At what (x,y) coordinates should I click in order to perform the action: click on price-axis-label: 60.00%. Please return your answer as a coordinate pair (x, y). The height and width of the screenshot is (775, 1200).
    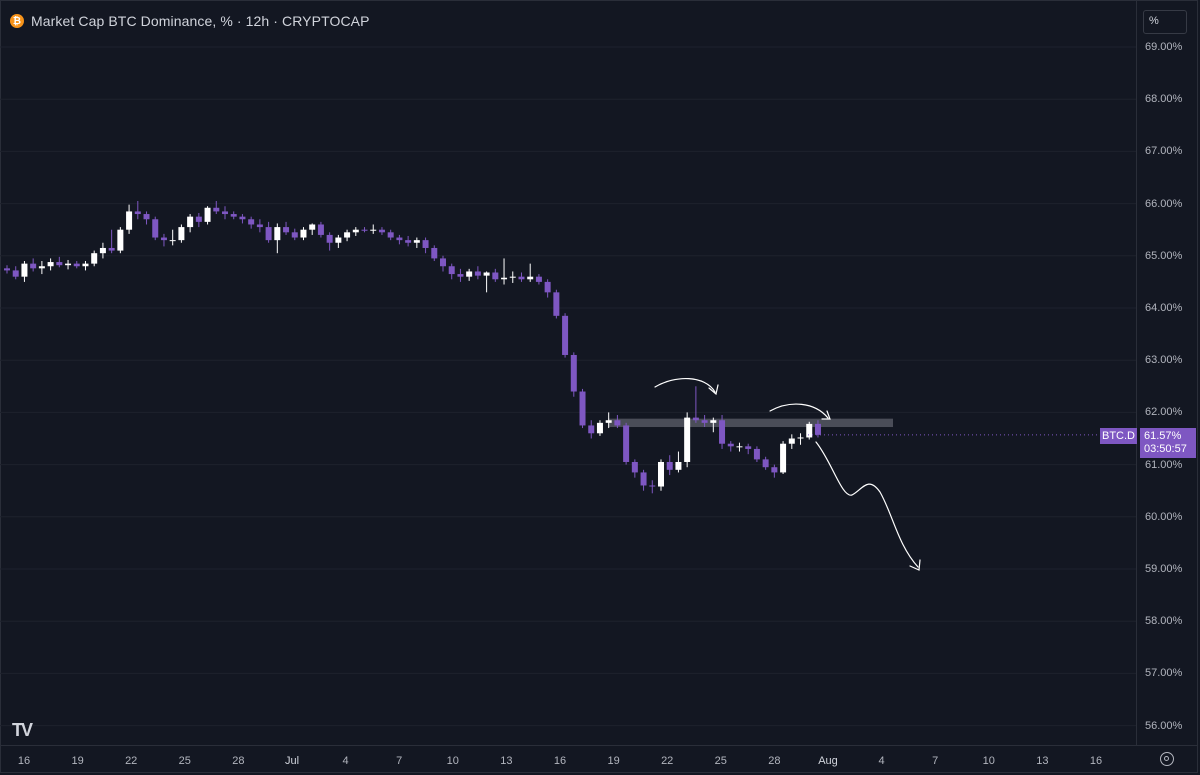
    Looking at the image, I should click on (1164, 516).